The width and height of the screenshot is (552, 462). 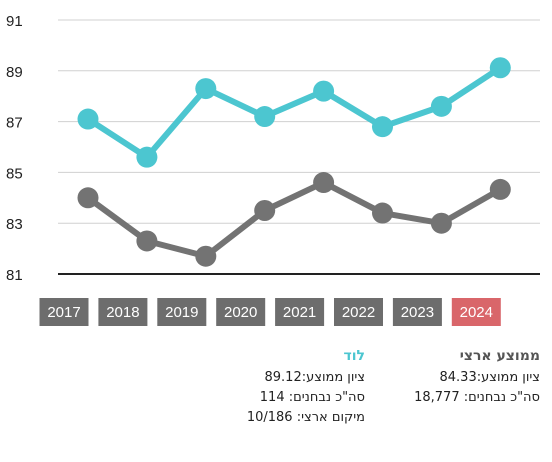 What do you see at coordinates (14, 224) in the screenshot?
I see `y-tick-label: 83` at bounding box center [14, 224].